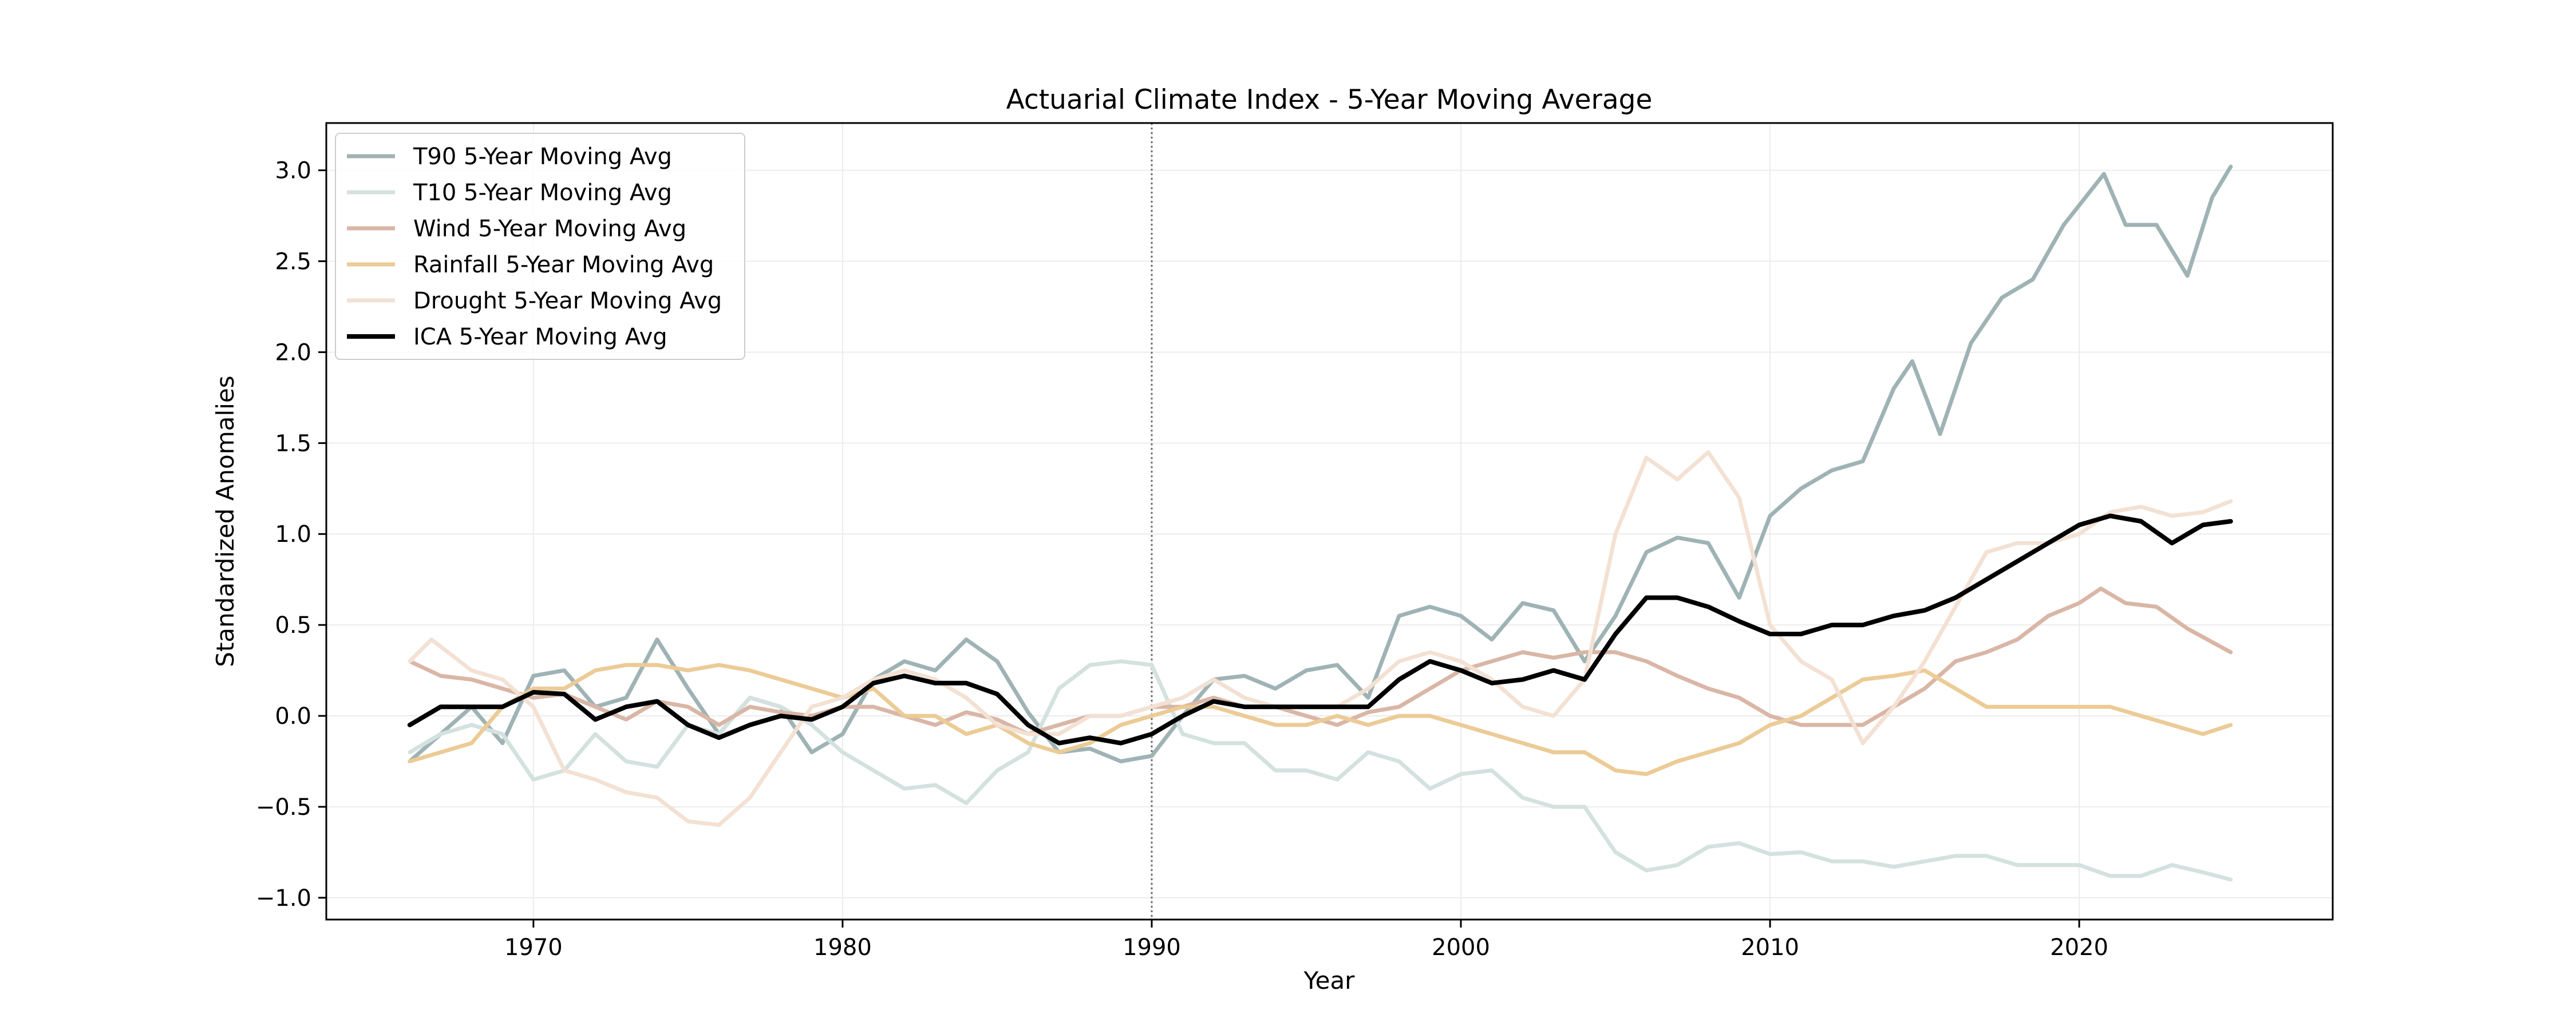  I want to click on legend-label-5: ICA 5-Year Moving Avg, so click(540, 337).